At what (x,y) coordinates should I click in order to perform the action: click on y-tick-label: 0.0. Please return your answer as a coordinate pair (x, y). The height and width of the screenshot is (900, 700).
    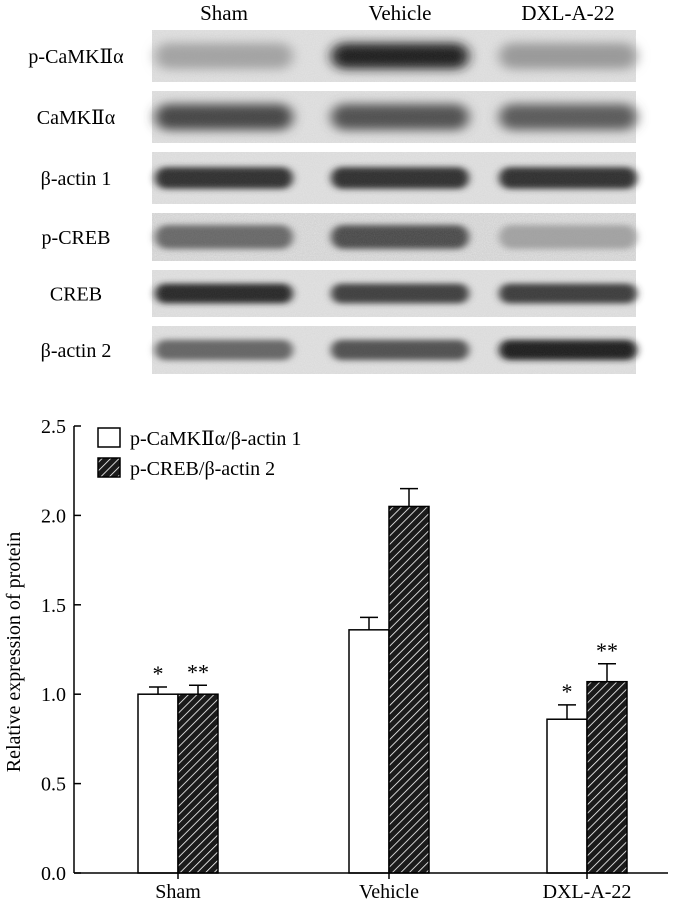
    Looking at the image, I should click on (53, 874).